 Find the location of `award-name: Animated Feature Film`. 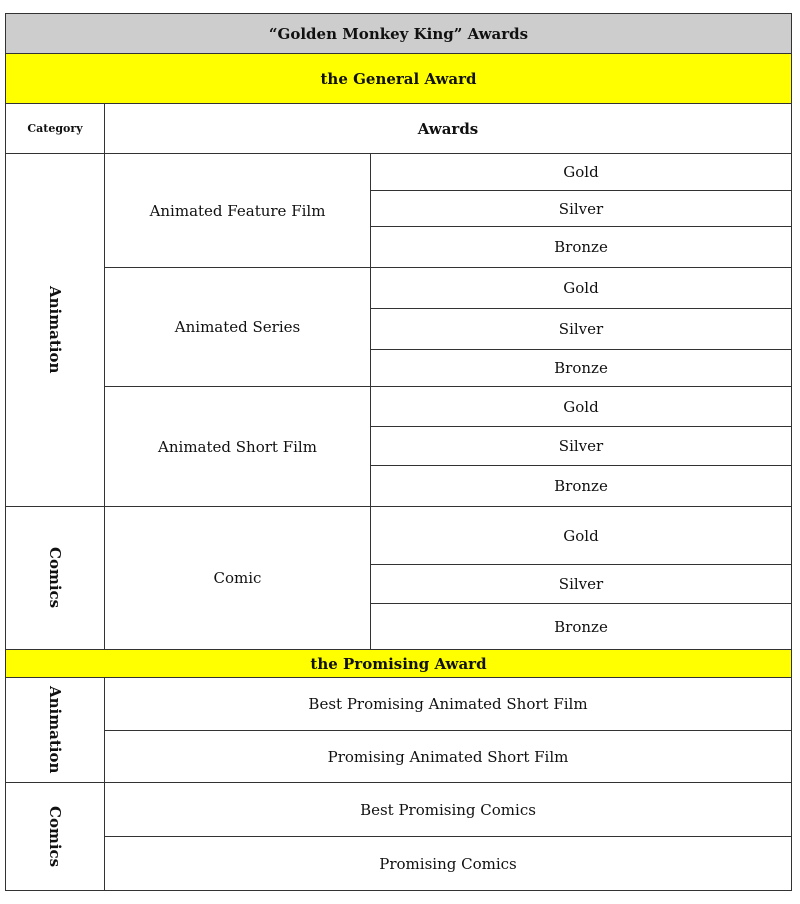

award-name: Animated Feature Film is located at coordinates (237, 210).